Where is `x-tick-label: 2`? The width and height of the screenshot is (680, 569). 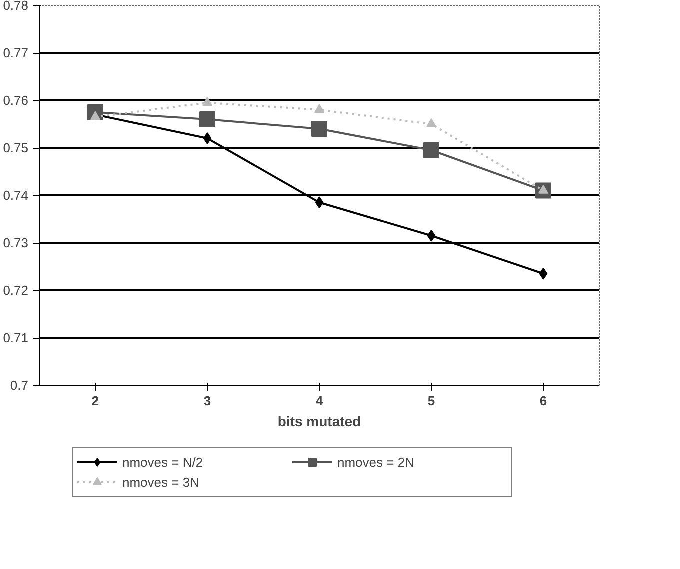
x-tick-label: 2 is located at coordinates (96, 401).